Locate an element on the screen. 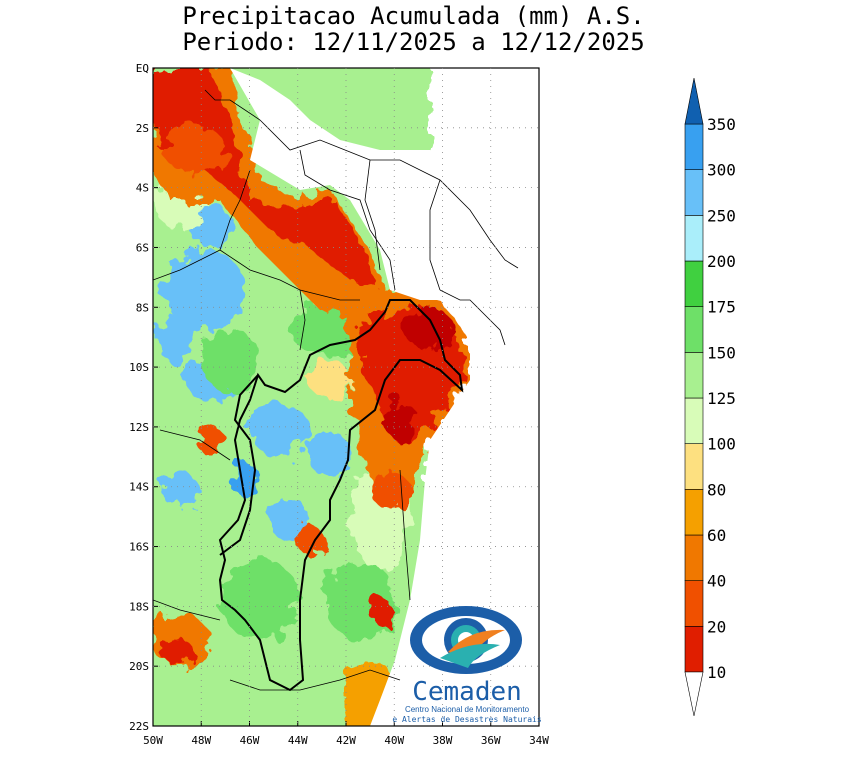  colorbar-label: 10 is located at coordinates (716, 672).